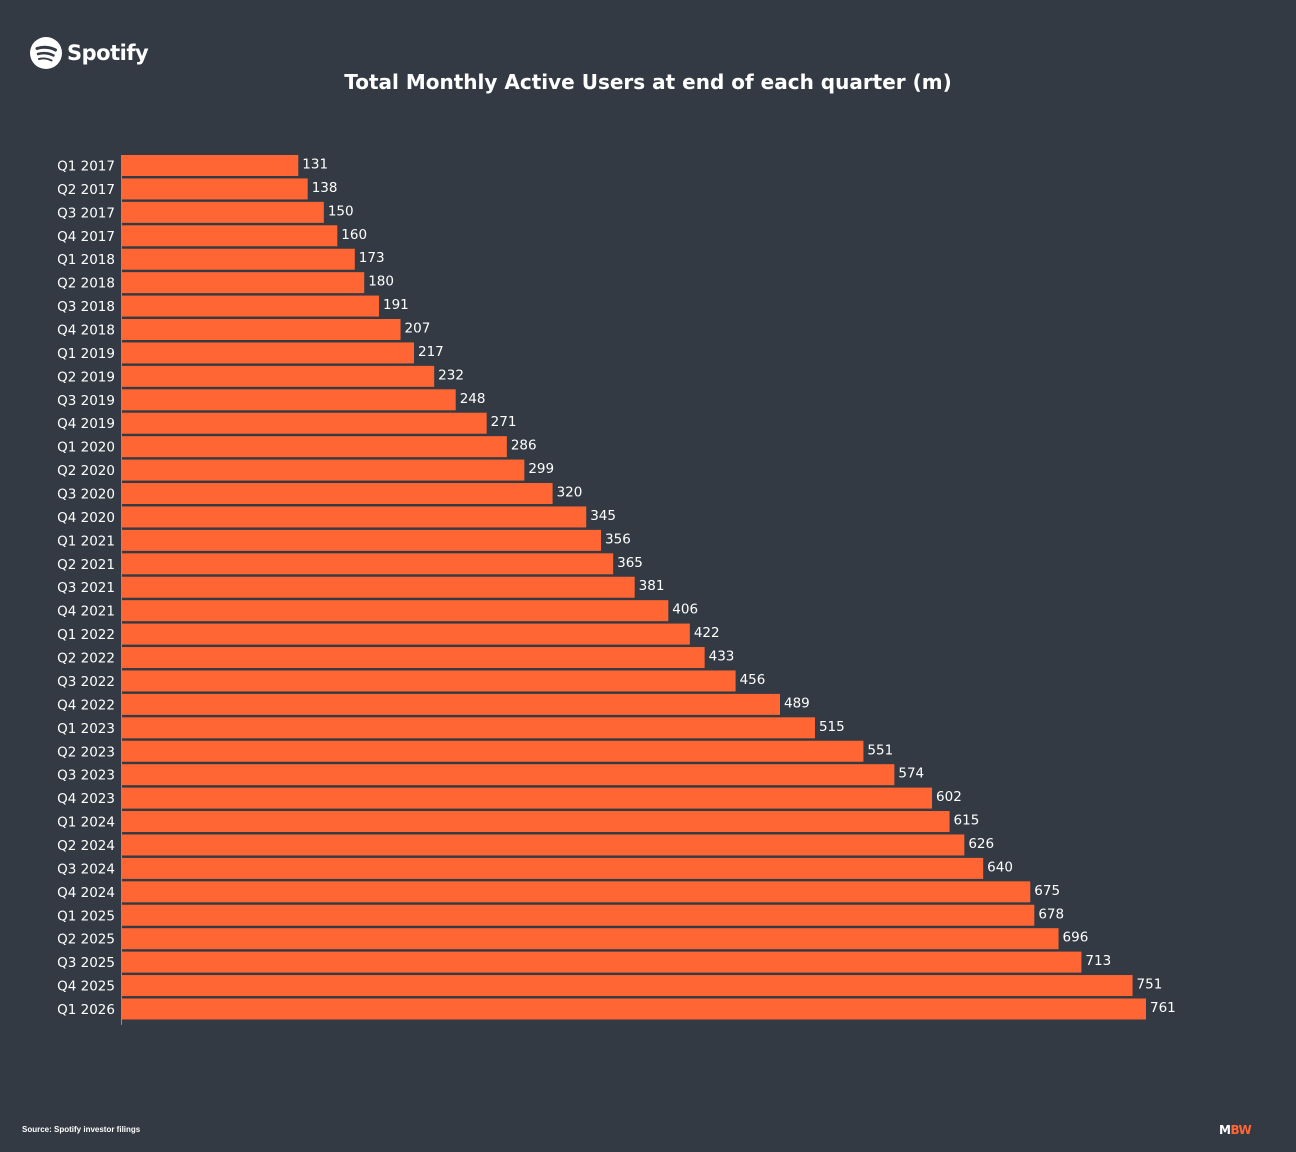  What do you see at coordinates (967, 821) in the screenshot?
I see `value-label: 615` at bounding box center [967, 821].